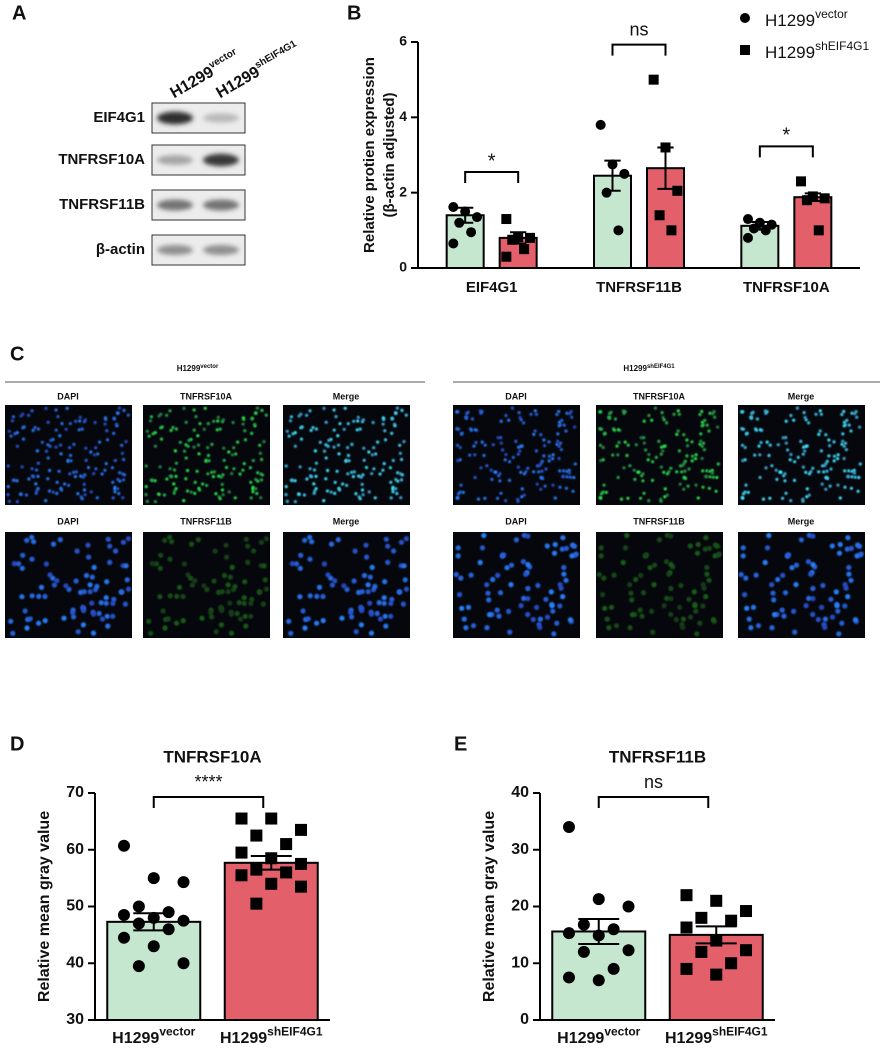 This screenshot has width=886, height=1049. Describe the element at coordinates (516, 396) in the screenshot. I see `image-header: DAPI` at that location.